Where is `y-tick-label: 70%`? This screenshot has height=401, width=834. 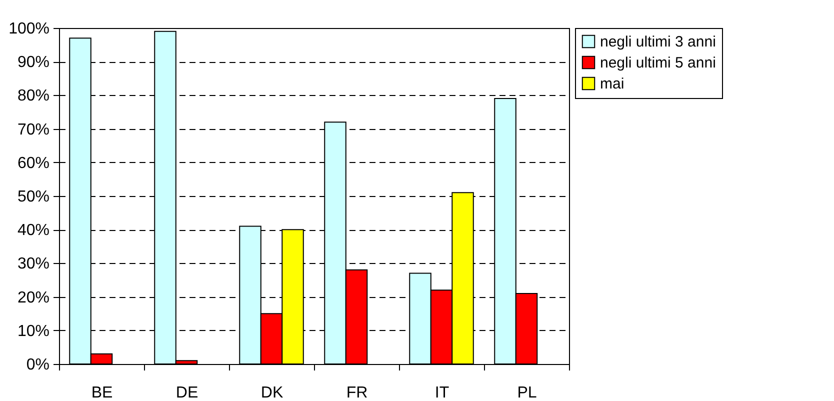 y-tick-label: 70% is located at coordinates (33, 129).